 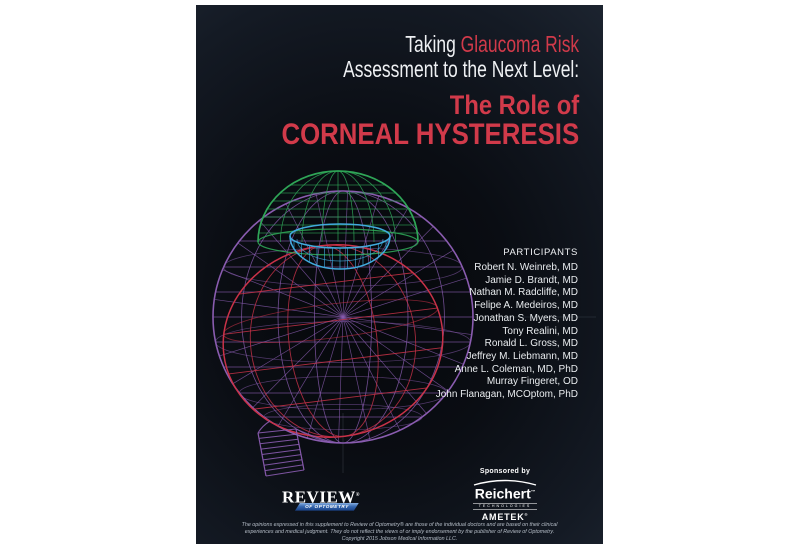 What do you see at coordinates (460, 69) in the screenshot?
I see `title-line-2: Assessment to the Next Level:` at bounding box center [460, 69].